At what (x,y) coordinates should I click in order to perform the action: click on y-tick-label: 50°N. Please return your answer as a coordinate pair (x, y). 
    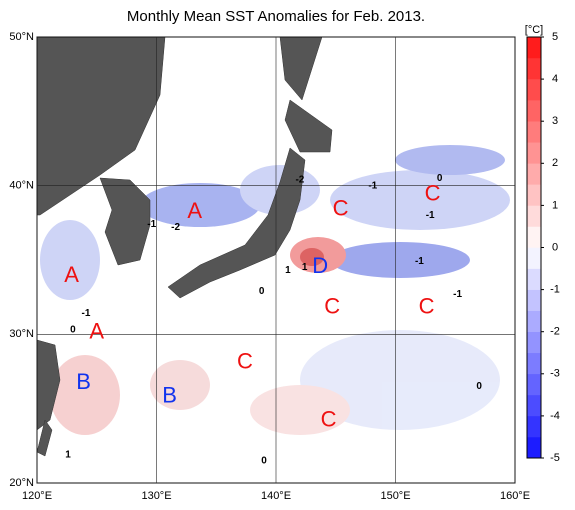
    Looking at the image, I should click on (21, 37).